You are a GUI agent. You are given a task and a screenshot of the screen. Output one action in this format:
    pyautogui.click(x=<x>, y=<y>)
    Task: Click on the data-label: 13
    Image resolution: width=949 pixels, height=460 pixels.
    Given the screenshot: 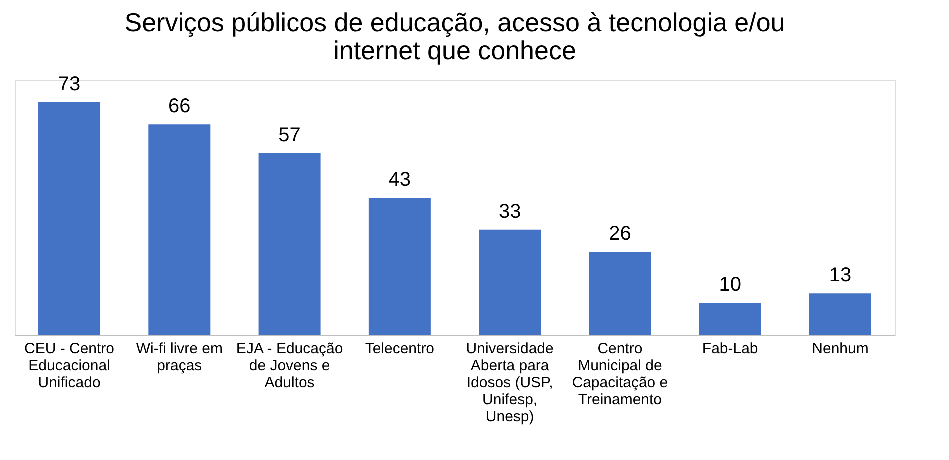 What is the action you would take?
    pyautogui.click(x=840, y=275)
    